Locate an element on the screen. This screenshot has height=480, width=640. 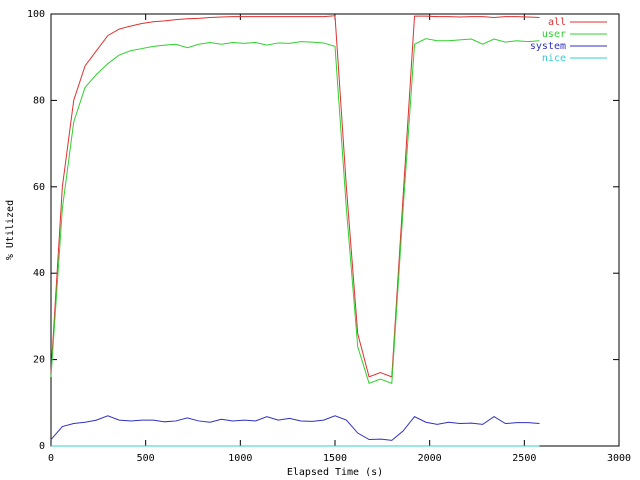
x-tick-label: 2500 is located at coordinates (524, 458).